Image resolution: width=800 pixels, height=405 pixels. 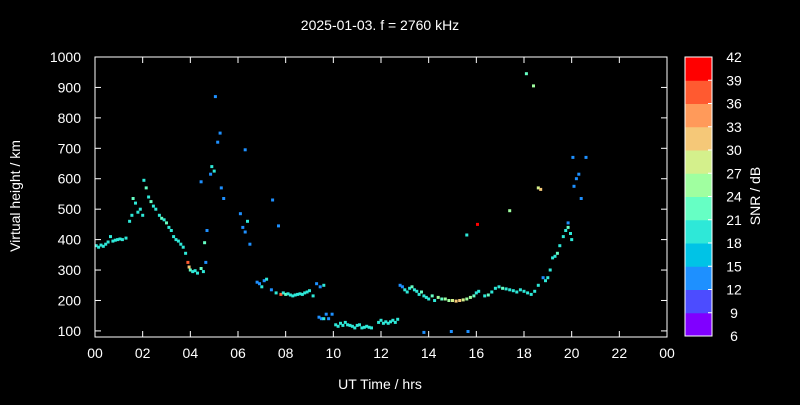 I want to click on x-tick-label: 04, so click(x=191, y=353).